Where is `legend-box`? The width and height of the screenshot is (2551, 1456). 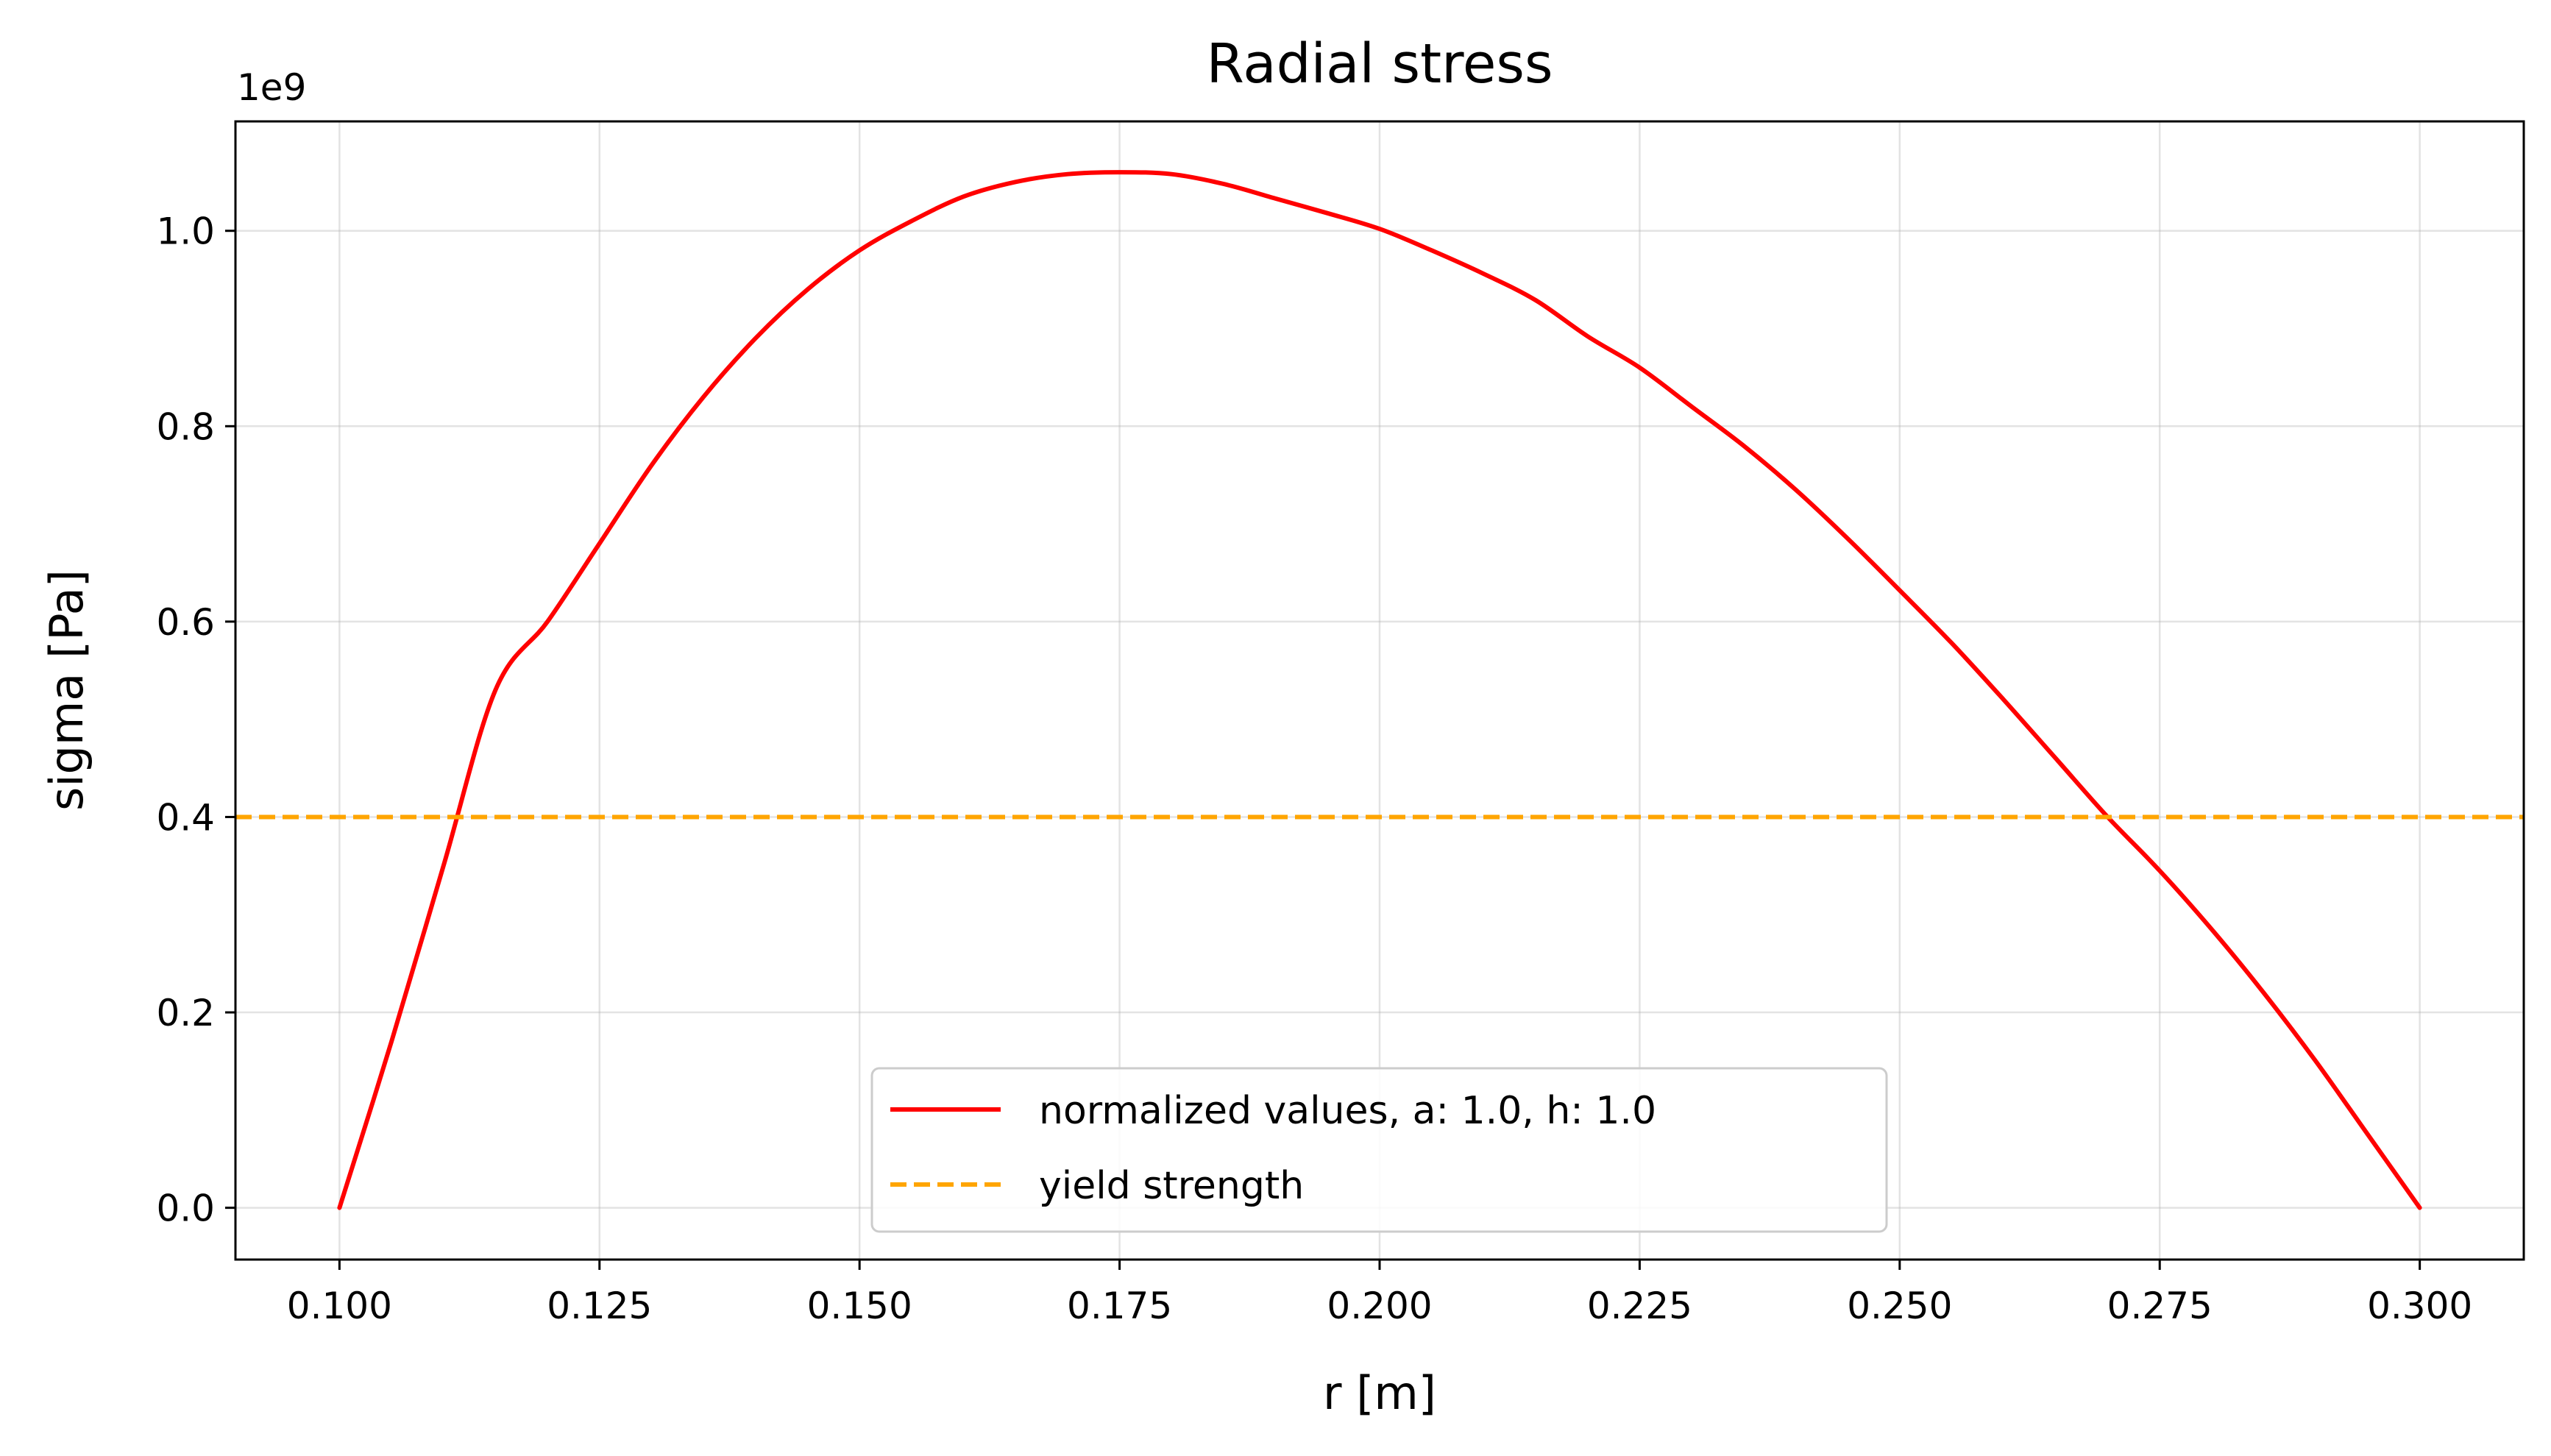
legend-box is located at coordinates (1379, 1150).